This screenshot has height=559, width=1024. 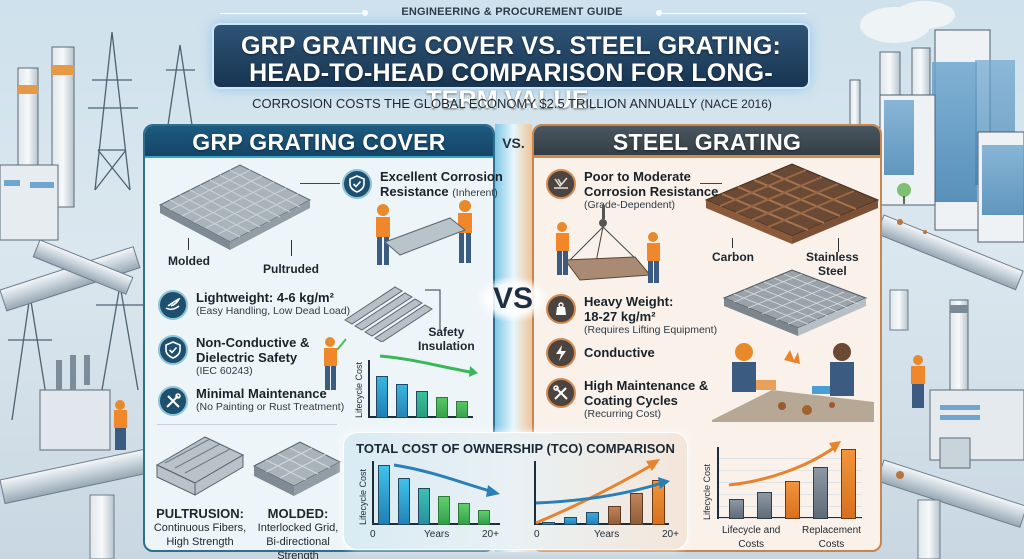 What do you see at coordinates (414, 191) in the screenshot?
I see `grp-corrosion-title-2: Resistance` at bounding box center [414, 191].